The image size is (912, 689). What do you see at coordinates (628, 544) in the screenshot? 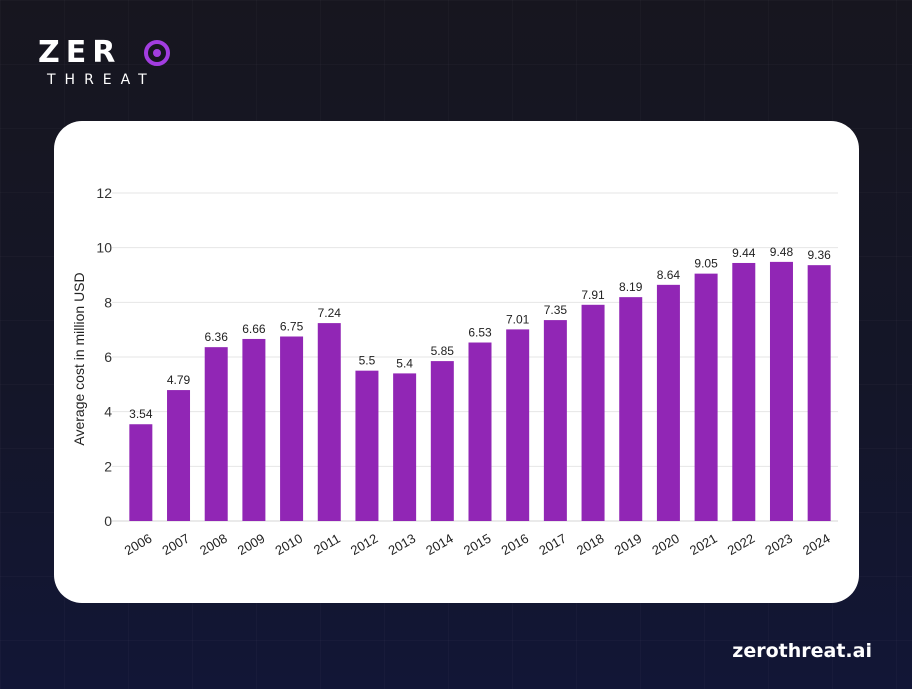
I see `x-tick-label: 2019` at bounding box center [628, 544].